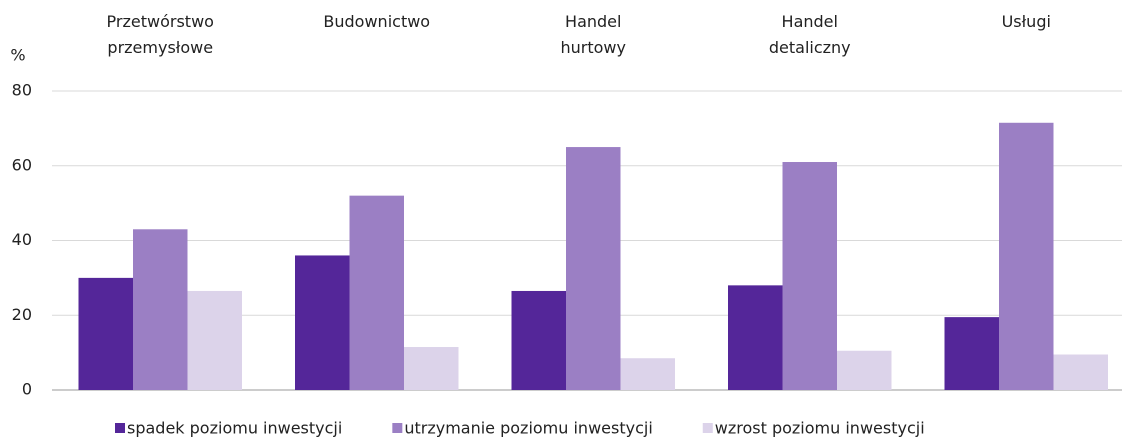 Image resolution: width=1129 pixels, height=439 pixels. What do you see at coordinates (528, 428) in the screenshot?
I see `legend-label: utrzymanie poziomu inwestycji` at bounding box center [528, 428].